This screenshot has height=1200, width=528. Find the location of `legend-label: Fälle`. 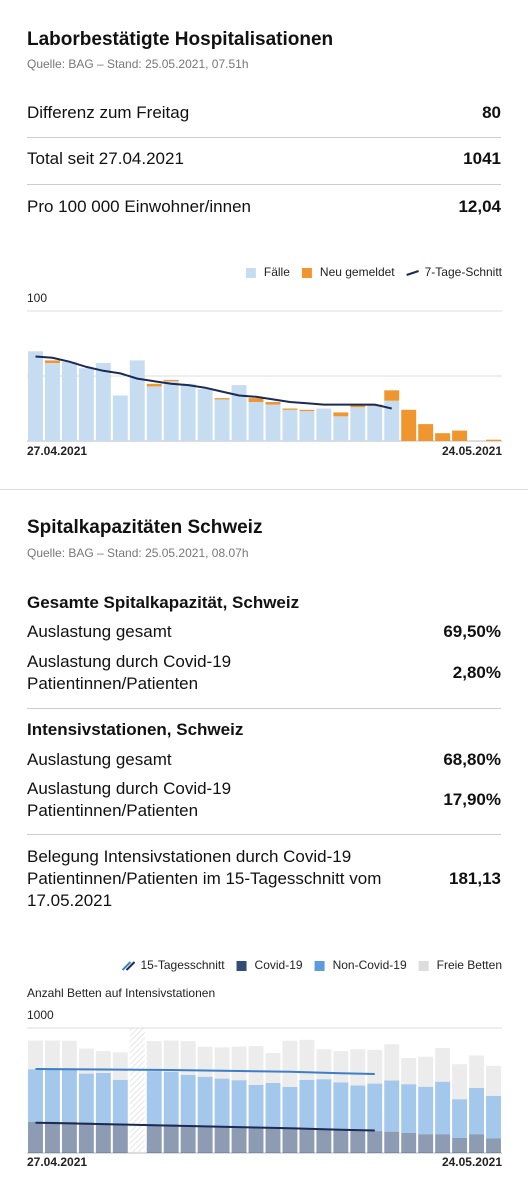

legend-label: Fälle is located at coordinates (277, 272).